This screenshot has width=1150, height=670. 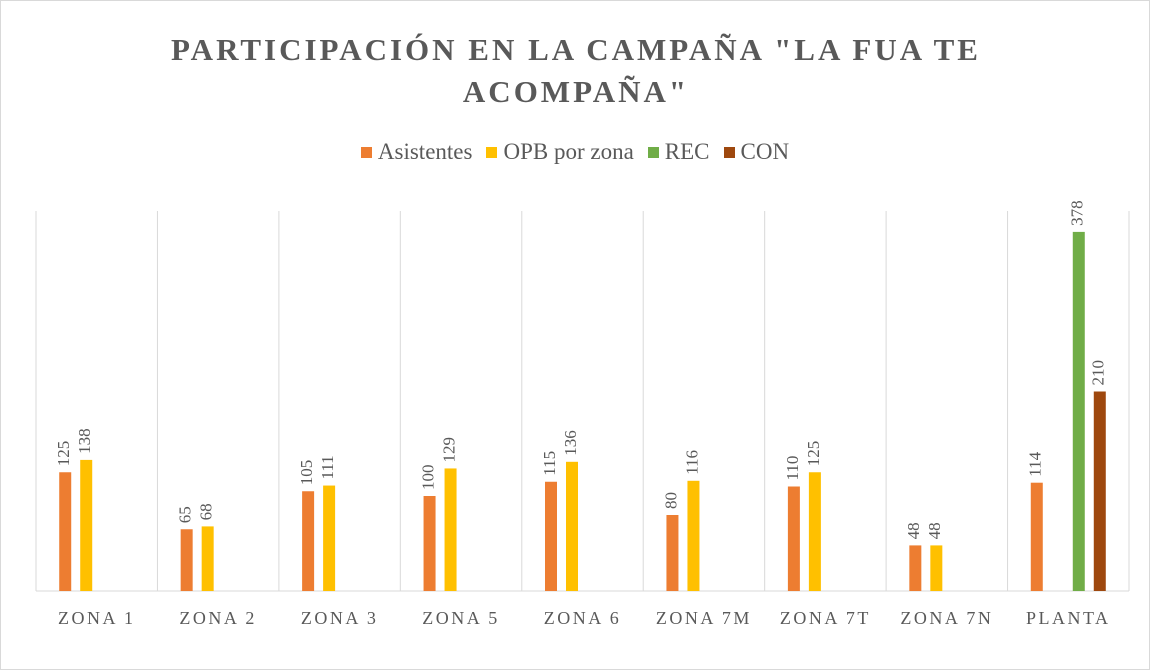 I want to click on legend-label: Asistentes, so click(x=425, y=151).